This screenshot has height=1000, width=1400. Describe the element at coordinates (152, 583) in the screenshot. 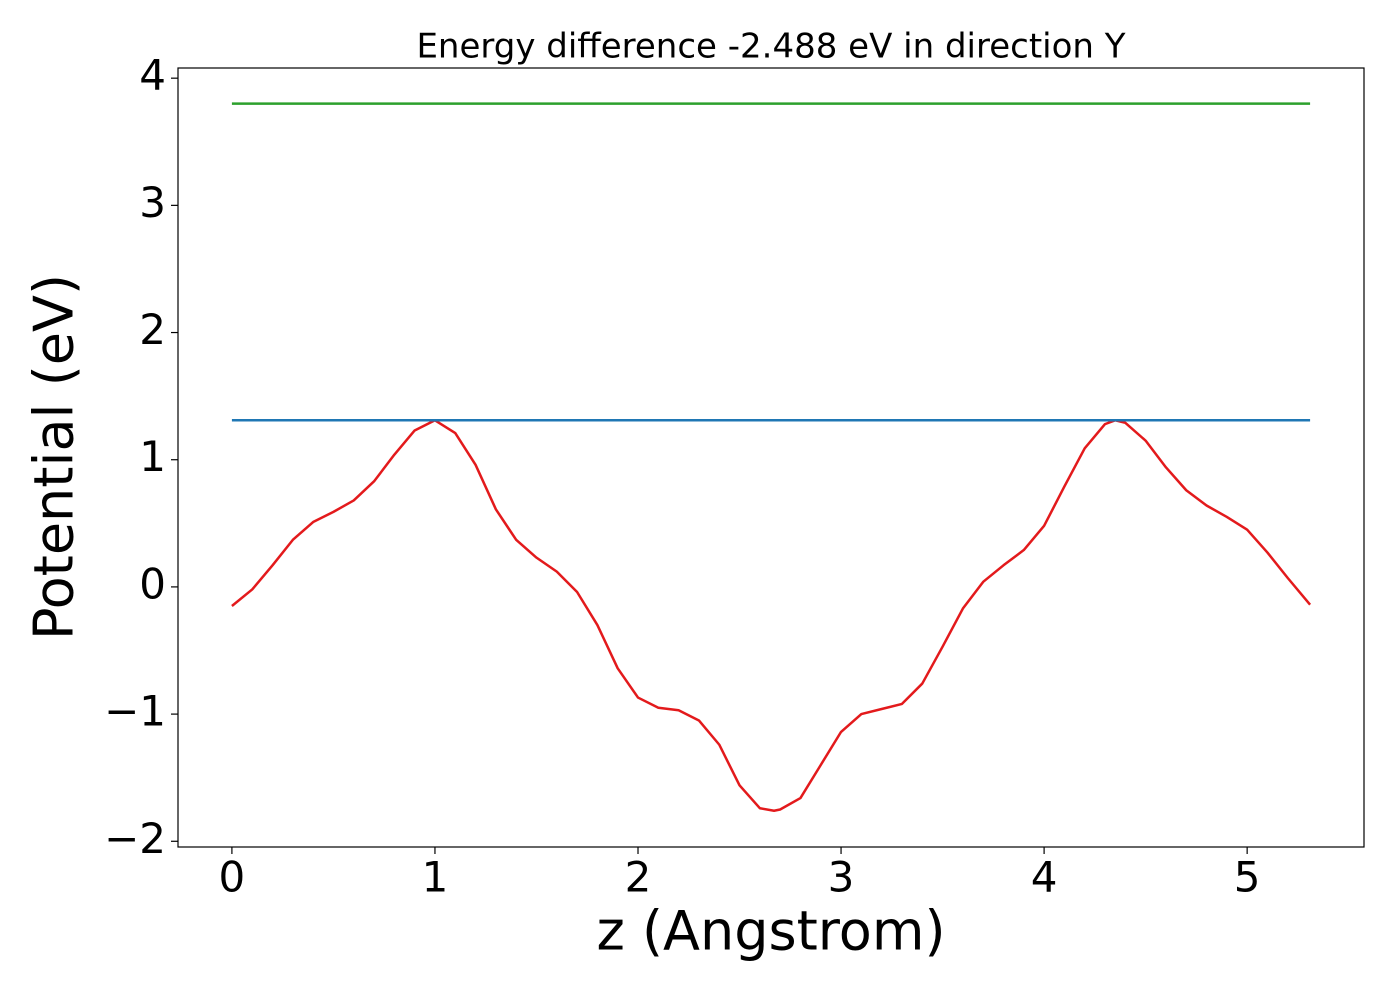

I see `y-tick-label: 0` at that location.